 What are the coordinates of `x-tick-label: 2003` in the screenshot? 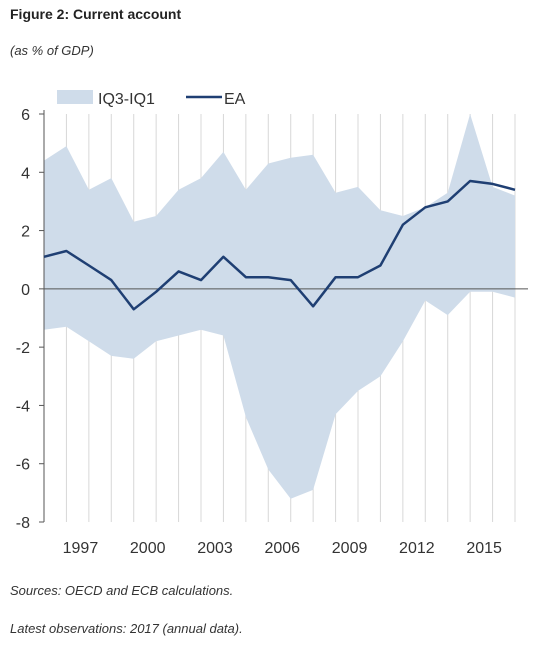 It's located at (215, 548).